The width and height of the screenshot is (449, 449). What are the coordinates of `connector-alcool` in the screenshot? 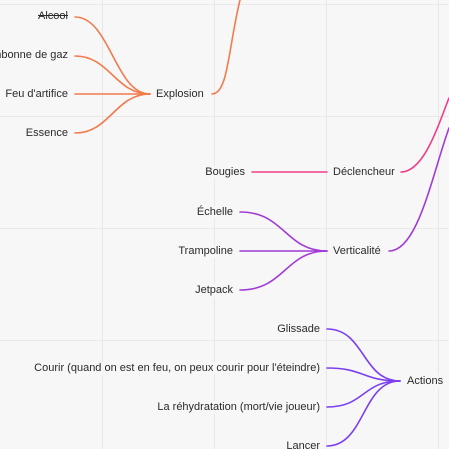 It's located at (112, 55).